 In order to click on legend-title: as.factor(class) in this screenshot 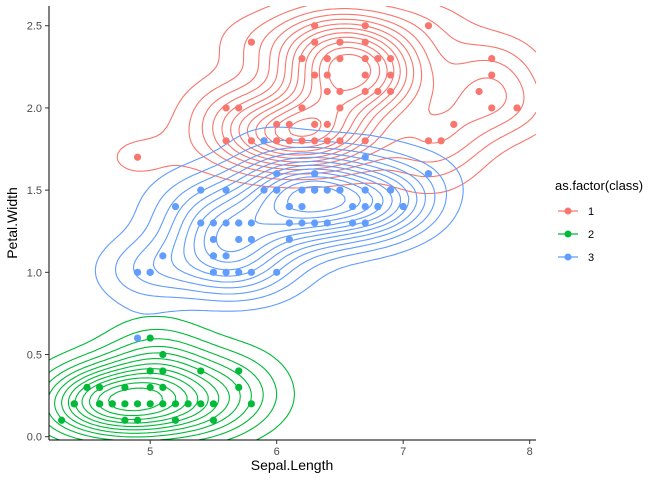, I will do `click(599, 185)`.